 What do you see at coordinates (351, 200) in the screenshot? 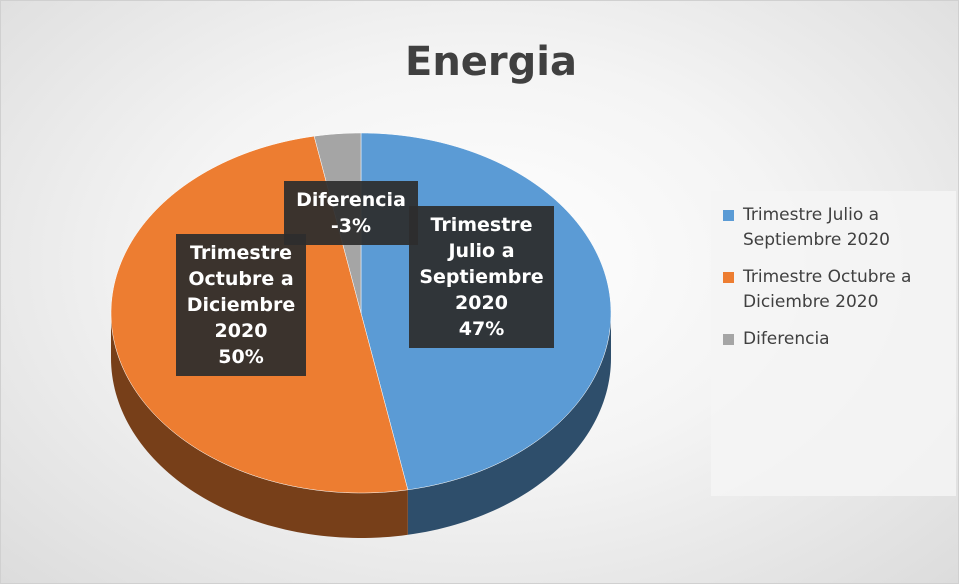
I see `data-label-name: Diferencia` at bounding box center [351, 200].